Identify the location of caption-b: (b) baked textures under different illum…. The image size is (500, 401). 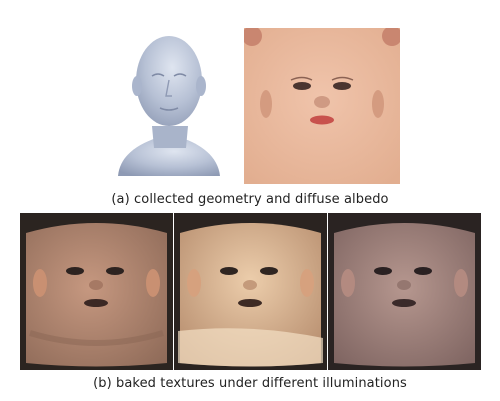
(250, 383).